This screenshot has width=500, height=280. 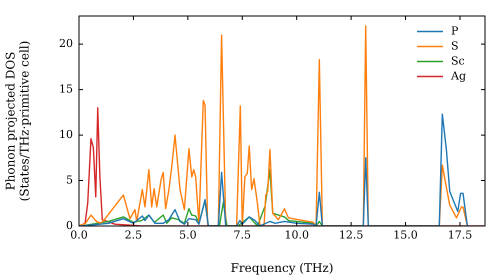 What do you see at coordinates (66, 43) in the screenshot?
I see `y-tick-label: 20` at bounding box center [66, 43].